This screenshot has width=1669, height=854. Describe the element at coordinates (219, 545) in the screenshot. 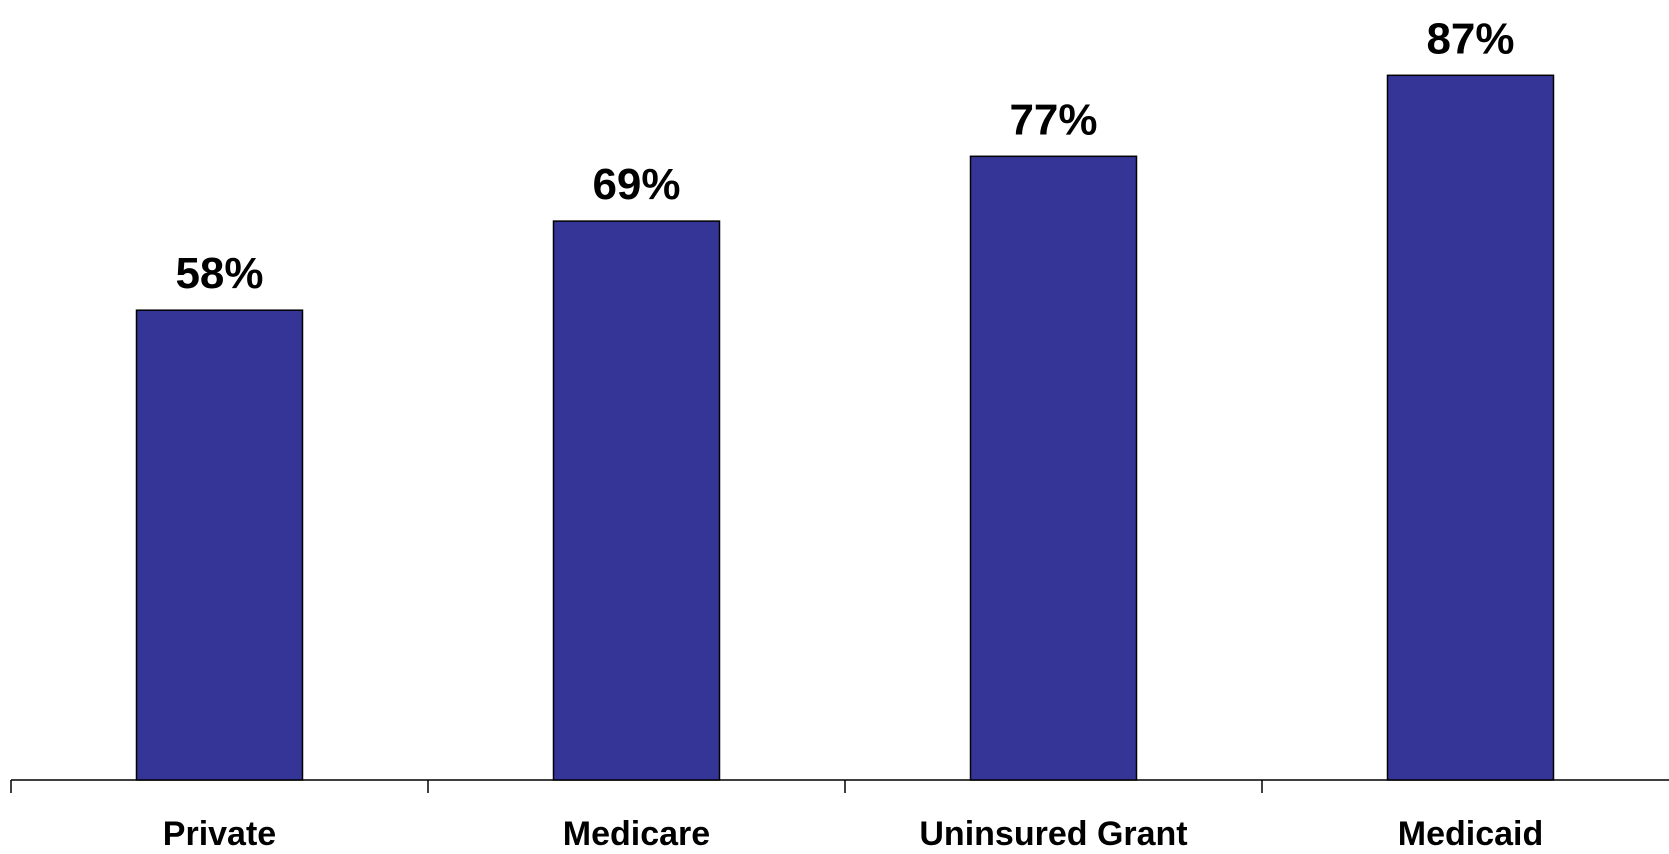

I see `bar-private` at that location.